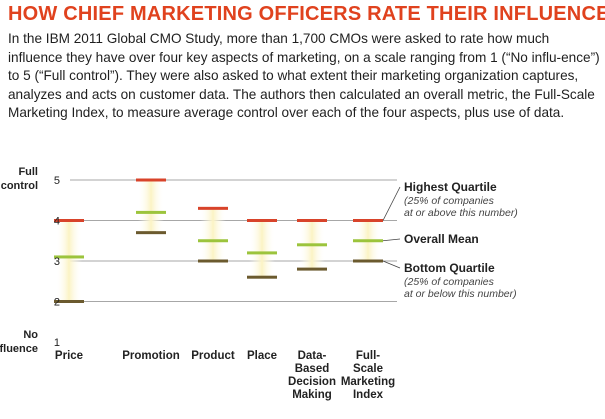 Image resolution: width=605 pixels, height=419 pixels. Describe the element at coordinates (441, 239) in the screenshot. I see `legend-title: Overall Mean` at that location.